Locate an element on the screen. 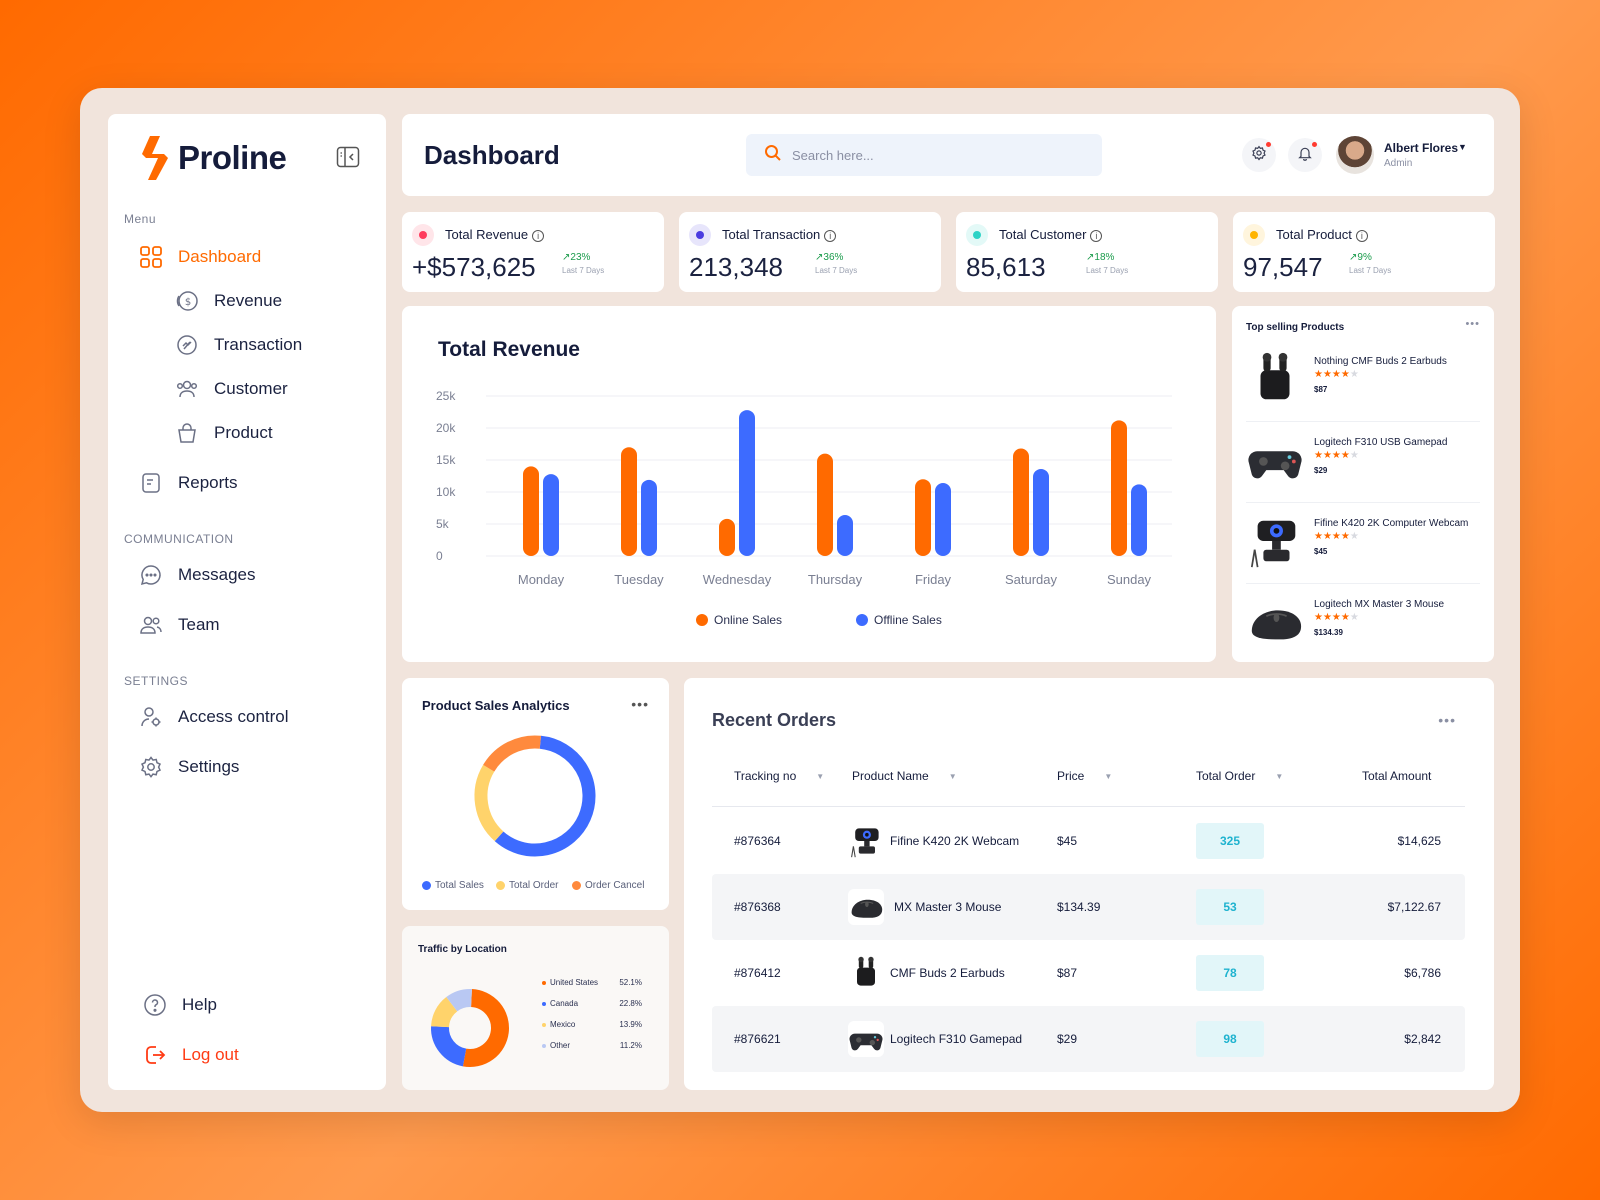 This screenshot has height=1200, width=1600. orders-title: Recent Orders is located at coordinates (774, 720).